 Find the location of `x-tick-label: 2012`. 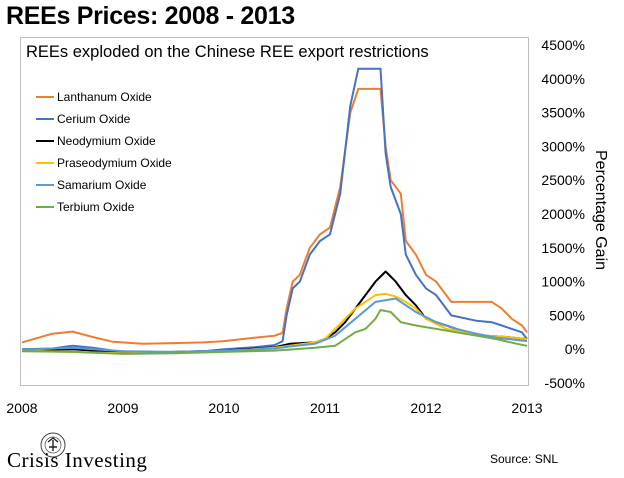

x-tick-label: 2012 is located at coordinates (425, 408).